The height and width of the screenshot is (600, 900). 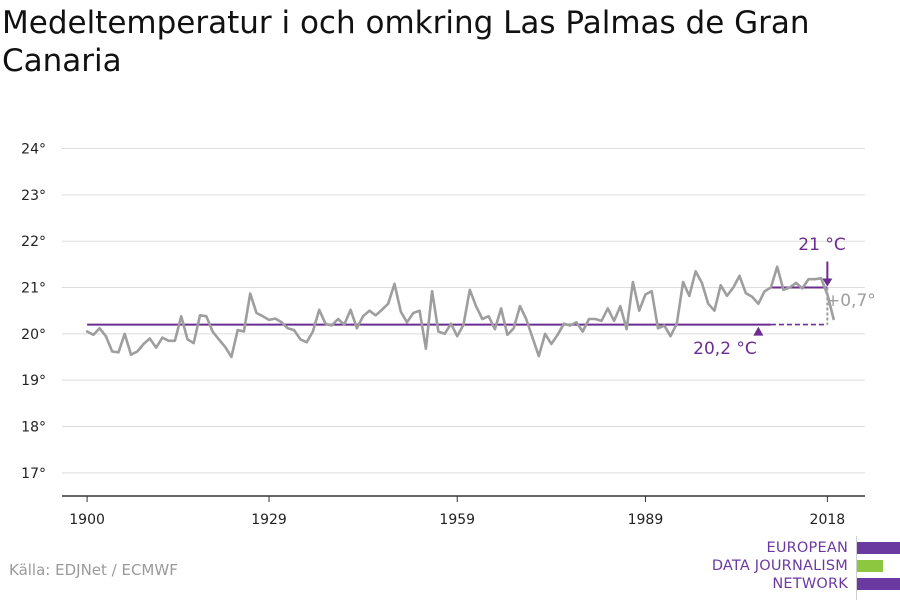 What do you see at coordinates (33, 428) in the screenshot?
I see `y-tick-label: 18°` at bounding box center [33, 428].